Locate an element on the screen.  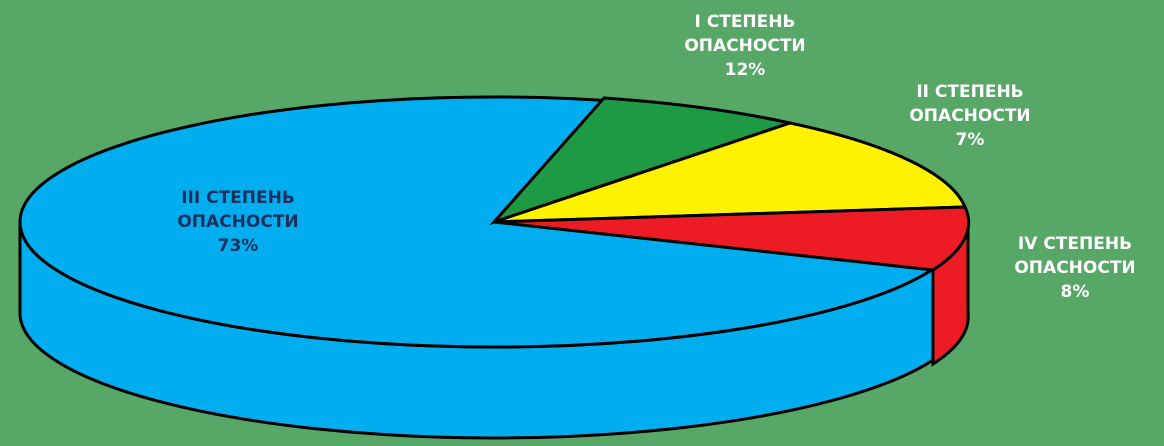
slice-ii-label-percent: 7% is located at coordinates (970, 140).